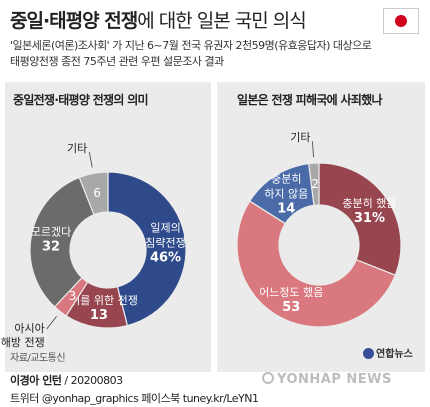 Image resolution: width=430 pixels, height=407 pixels. I want to click on right-slice-label-3: 2 기타, so click(304, 161).